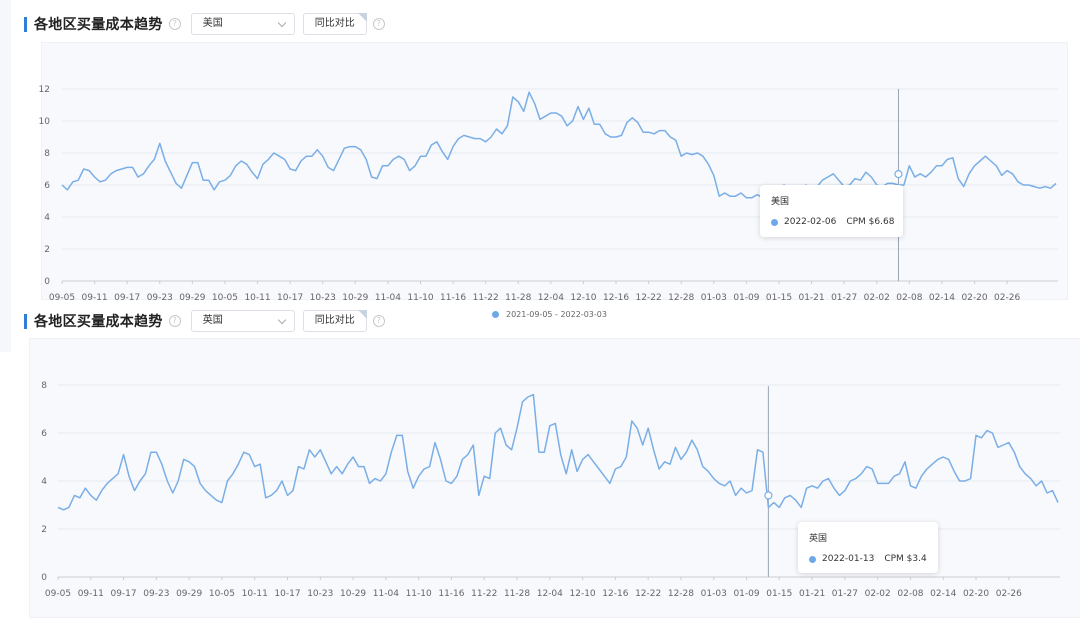 The image size is (1080, 618). Describe the element at coordinates (44, 578) in the screenshot. I see `y-tick-label: 0` at that location.